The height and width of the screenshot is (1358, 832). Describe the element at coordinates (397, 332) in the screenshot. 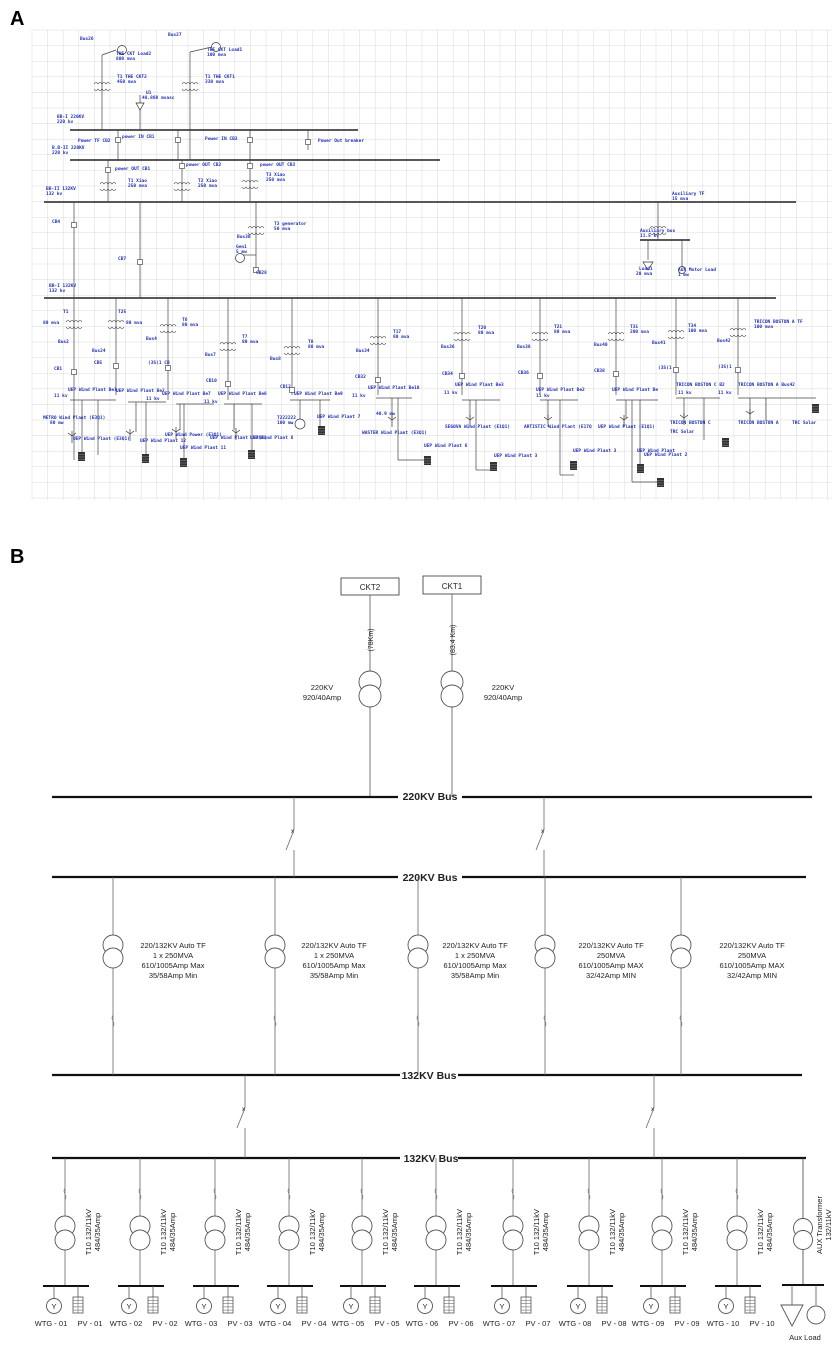

I see `sim-label: T17` at that location.